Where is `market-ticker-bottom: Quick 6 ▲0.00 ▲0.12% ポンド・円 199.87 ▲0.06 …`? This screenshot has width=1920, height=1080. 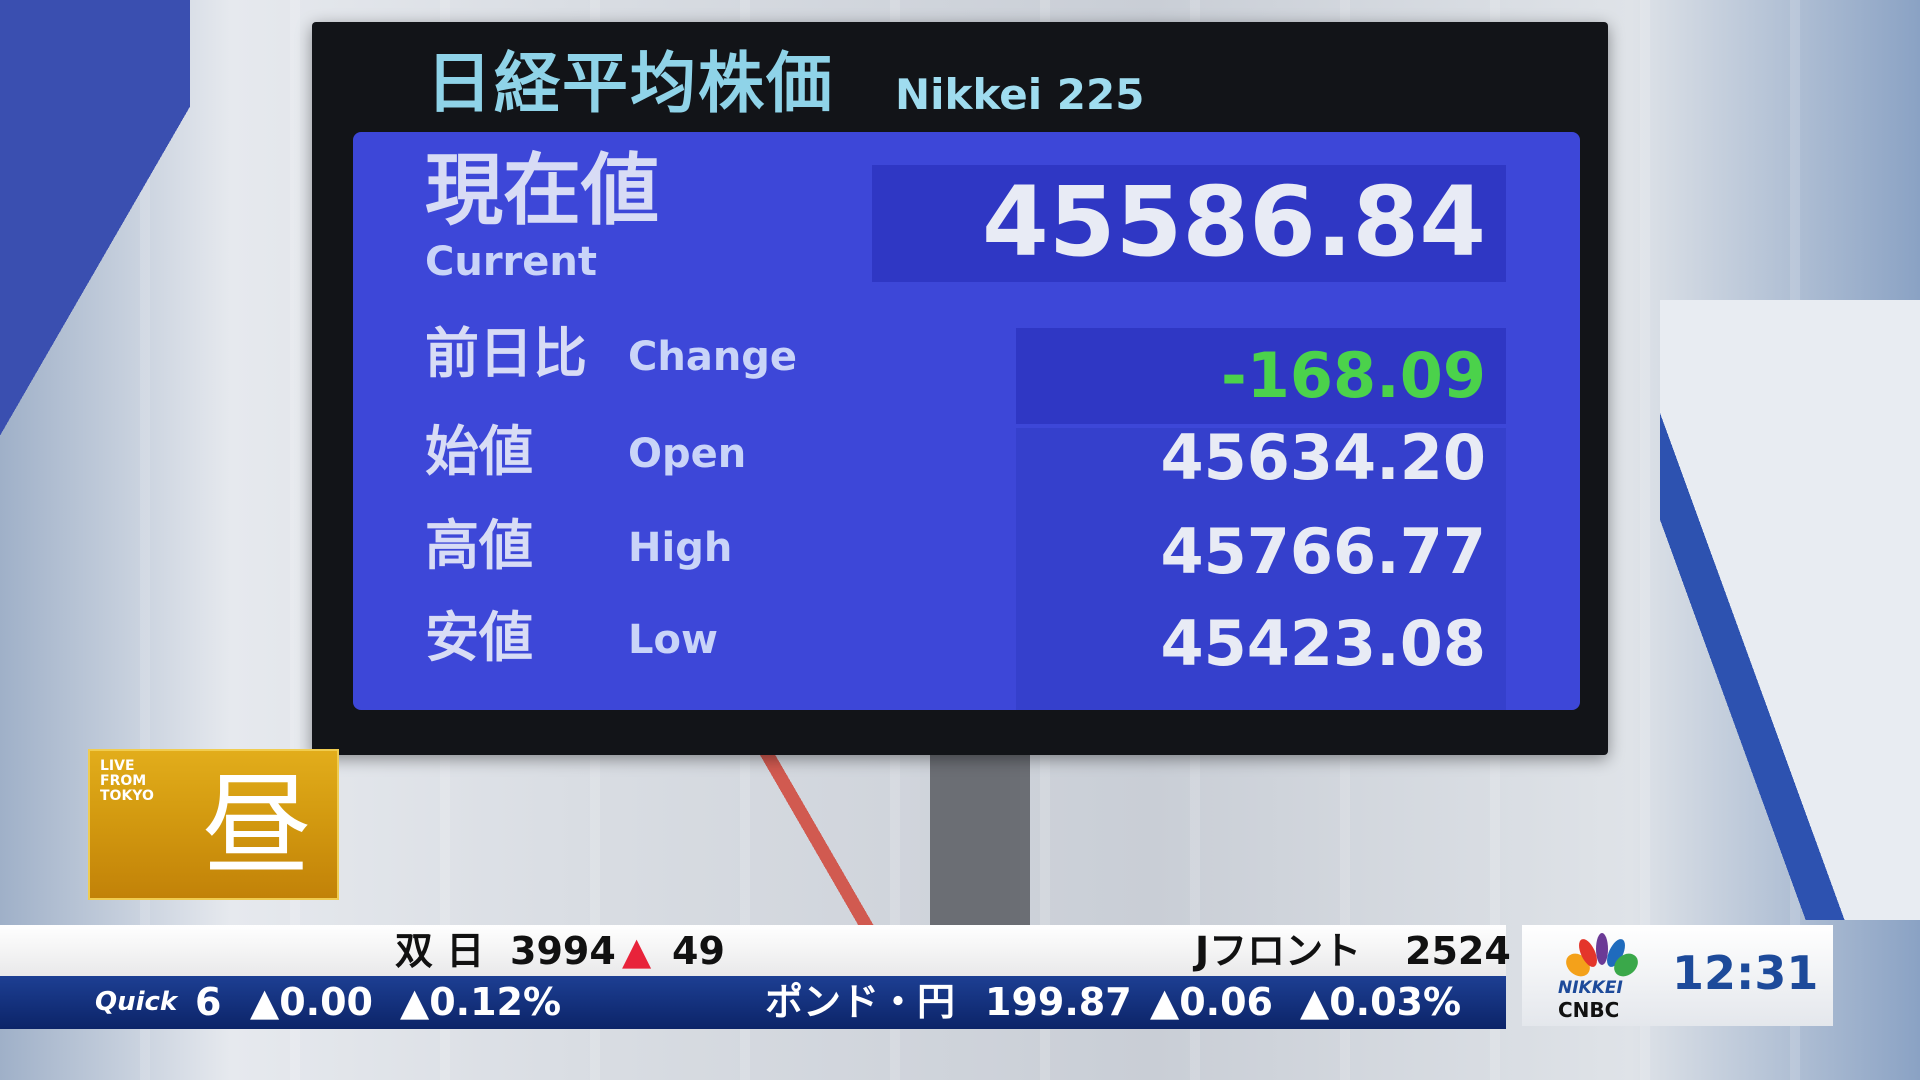 market-ticker-bottom: Quick 6 ▲0.00 ▲0.12% ポンド・円 199.87 ▲0.06 … is located at coordinates (753, 1002).